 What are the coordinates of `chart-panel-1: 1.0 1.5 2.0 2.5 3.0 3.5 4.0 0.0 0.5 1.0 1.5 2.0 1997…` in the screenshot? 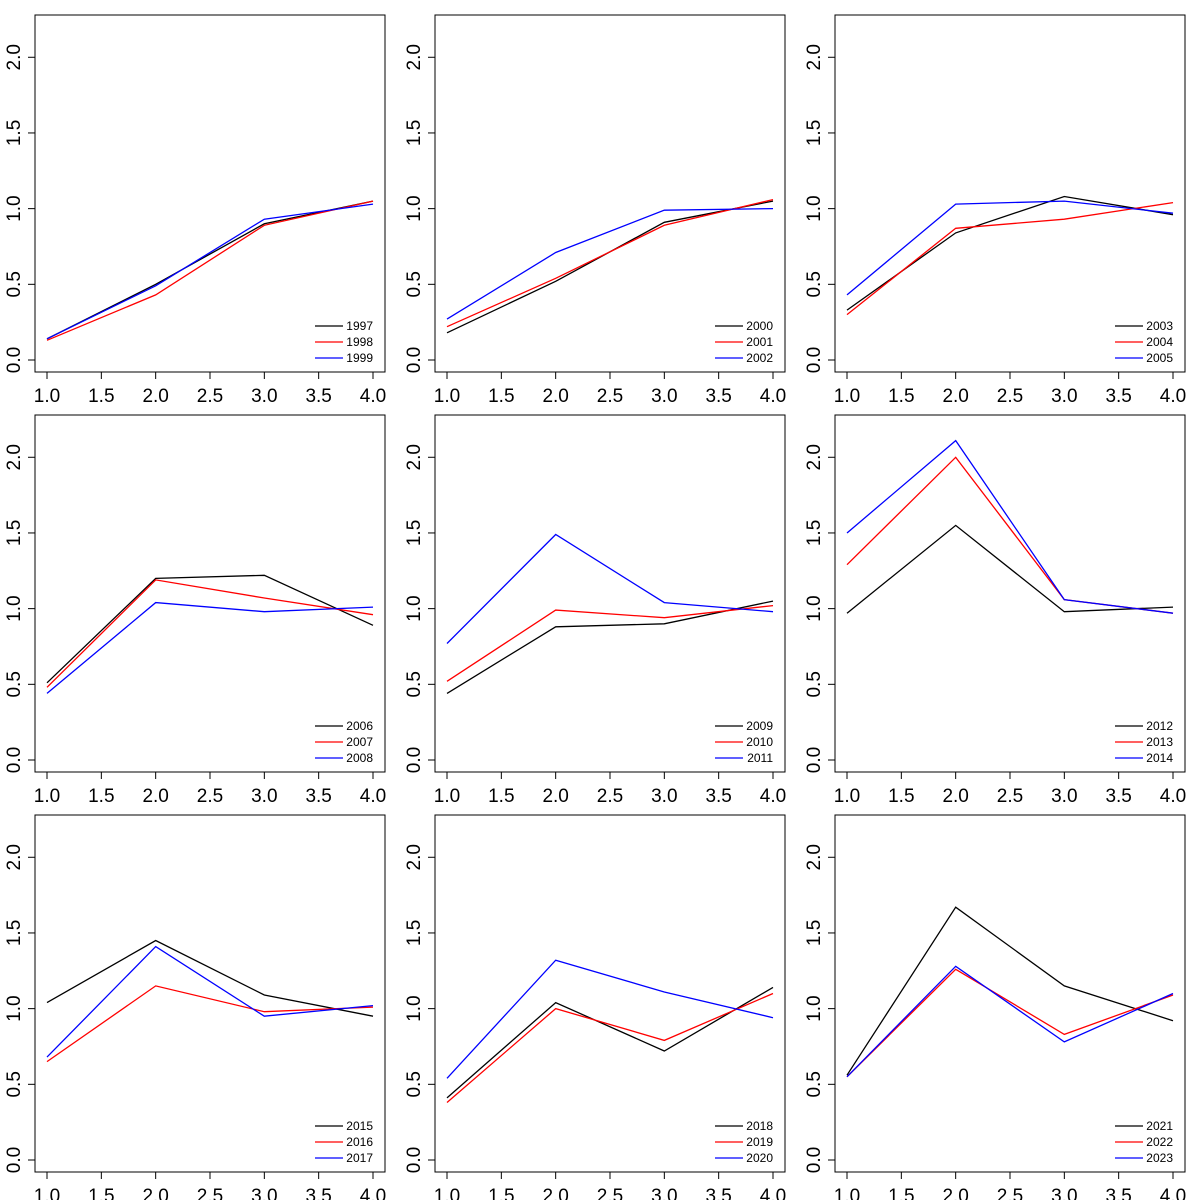 It's located at (195, 210).